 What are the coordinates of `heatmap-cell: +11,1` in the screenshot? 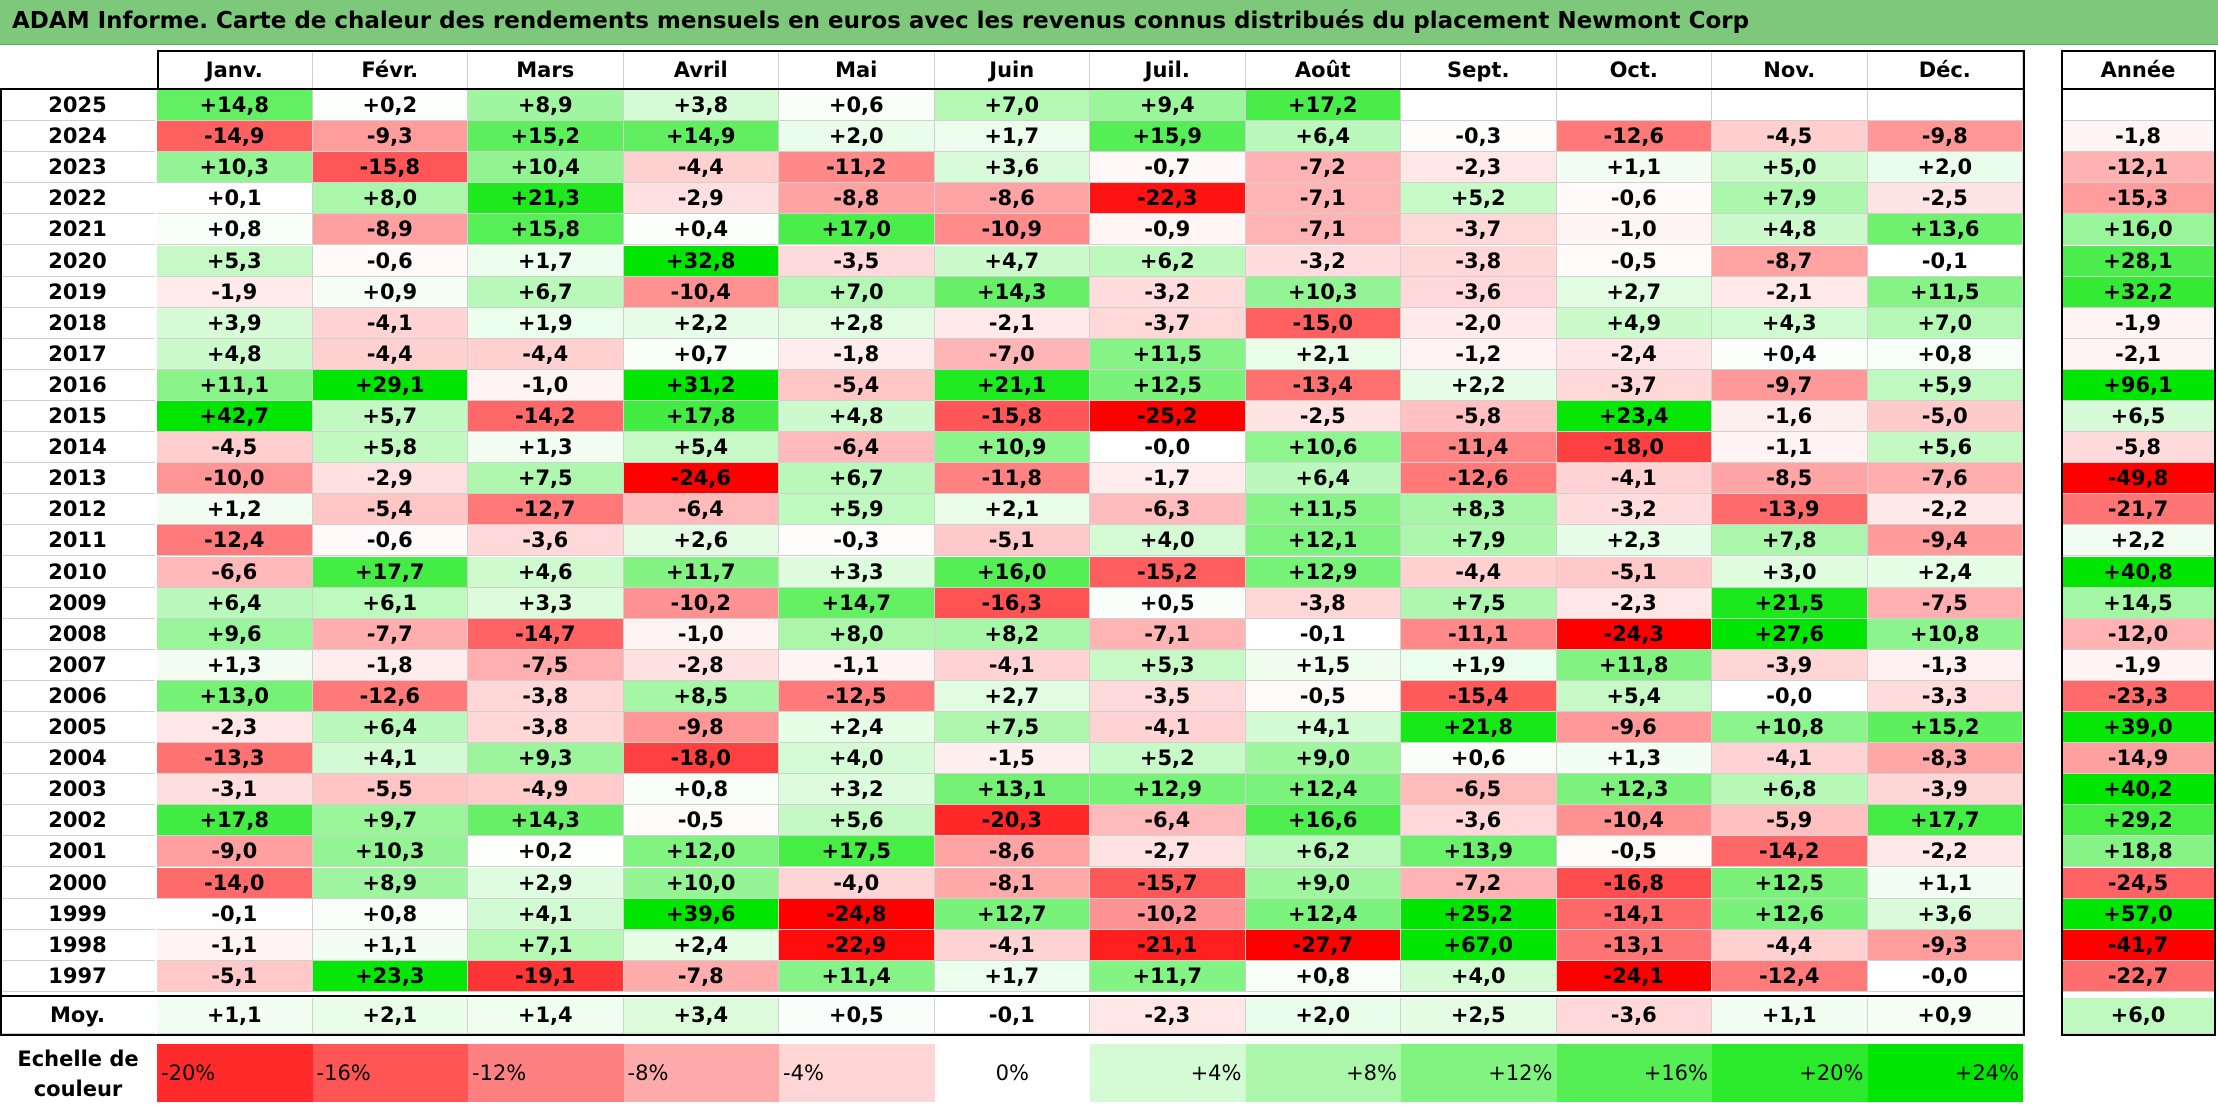 It's located at (235, 385).